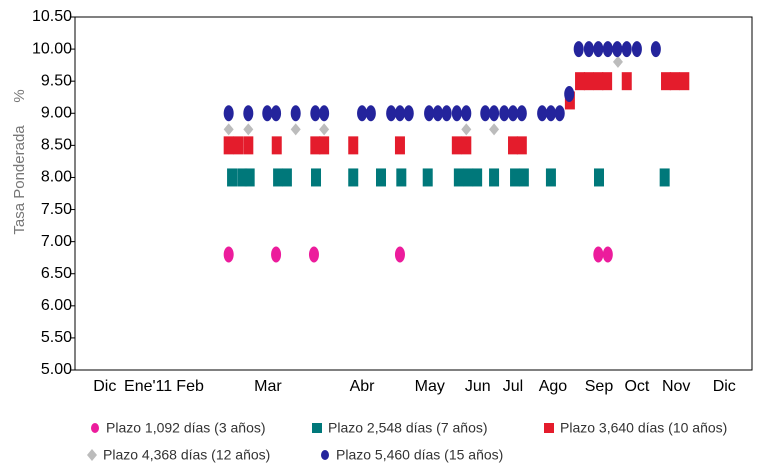  I want to click on y-tick-label: 7.50, so click(56, 209).